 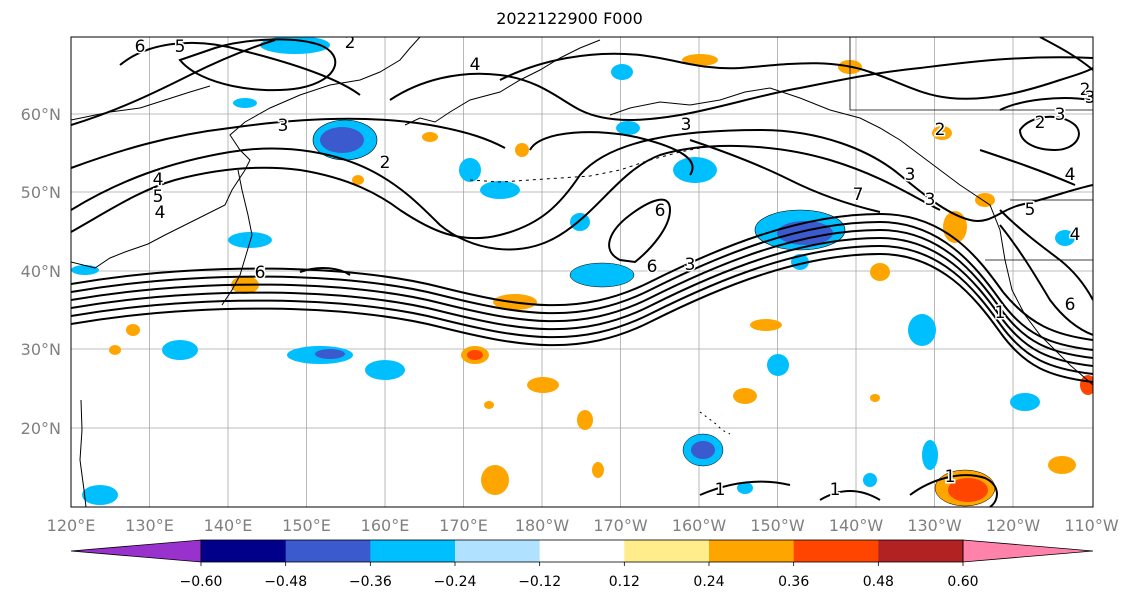 I want to click on colorbar-tick-label: −0.12, so click(x=539, y=582).